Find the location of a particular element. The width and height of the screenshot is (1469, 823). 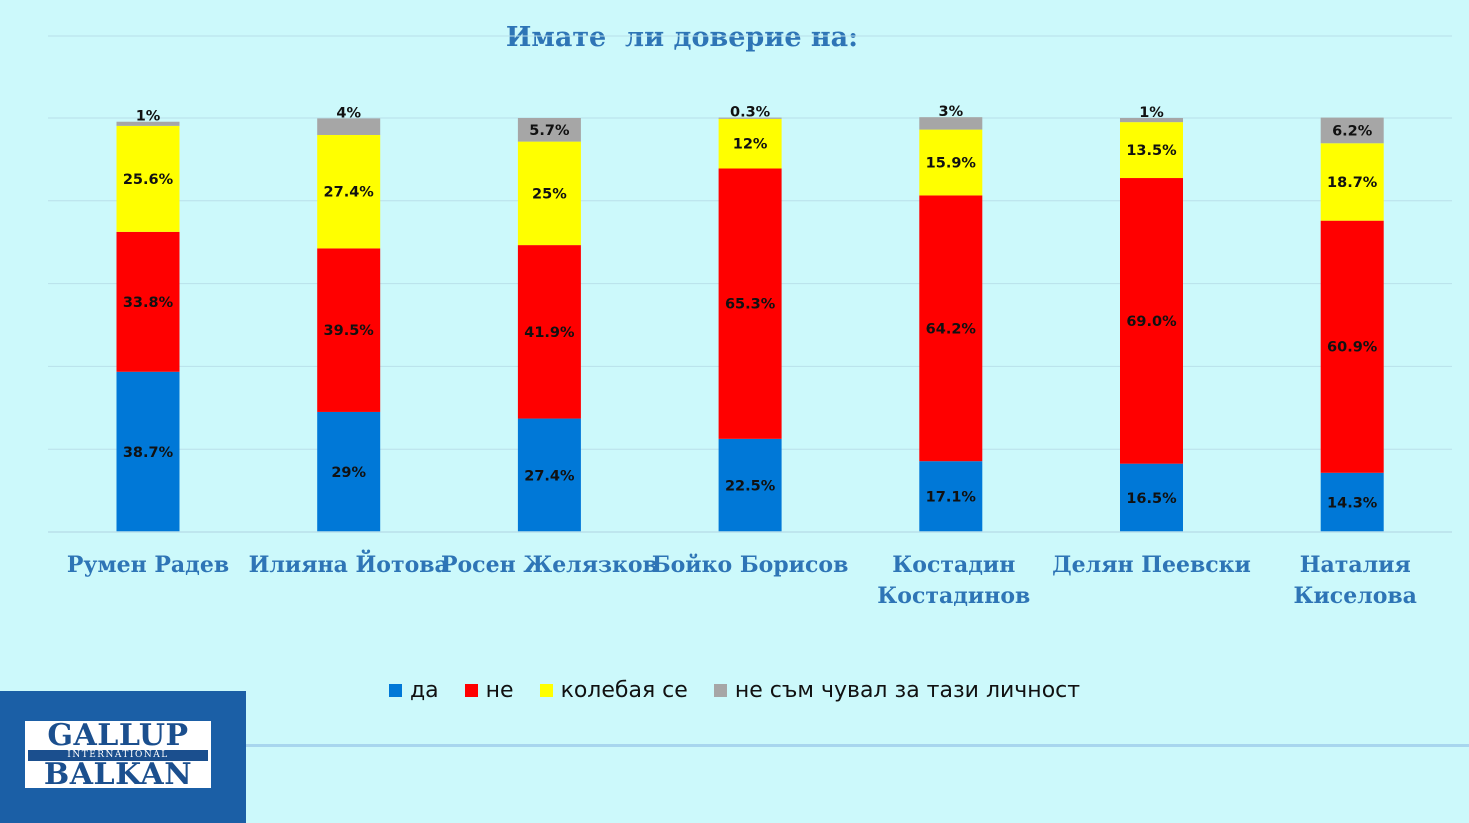

legend-item: колебая се is located at coordinates (613, 690).